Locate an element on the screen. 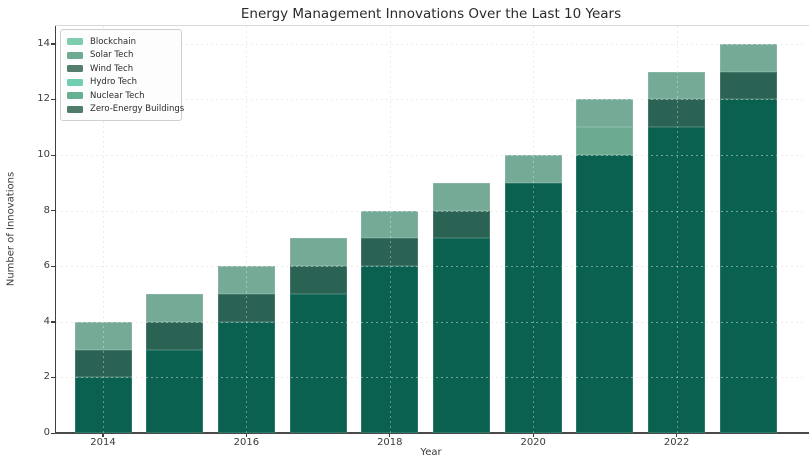 This screenshot has height=460, width=811. legend-item-label: Nuclear Tech is located at coordinates (117, 95).